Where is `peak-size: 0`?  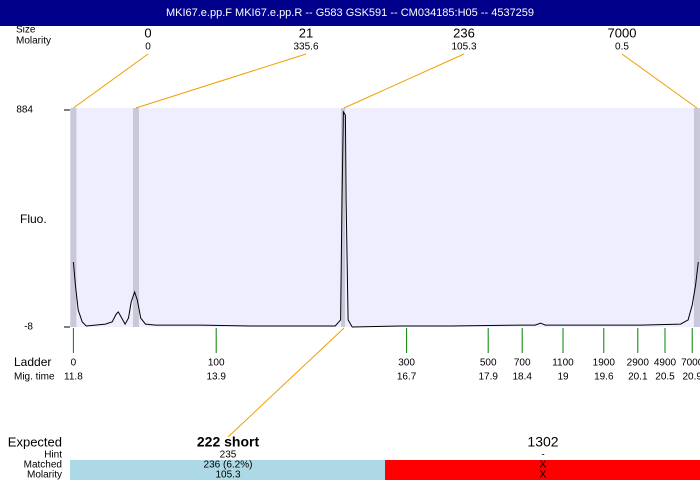 peak-size: 0 is located at coordinates (147, 32).